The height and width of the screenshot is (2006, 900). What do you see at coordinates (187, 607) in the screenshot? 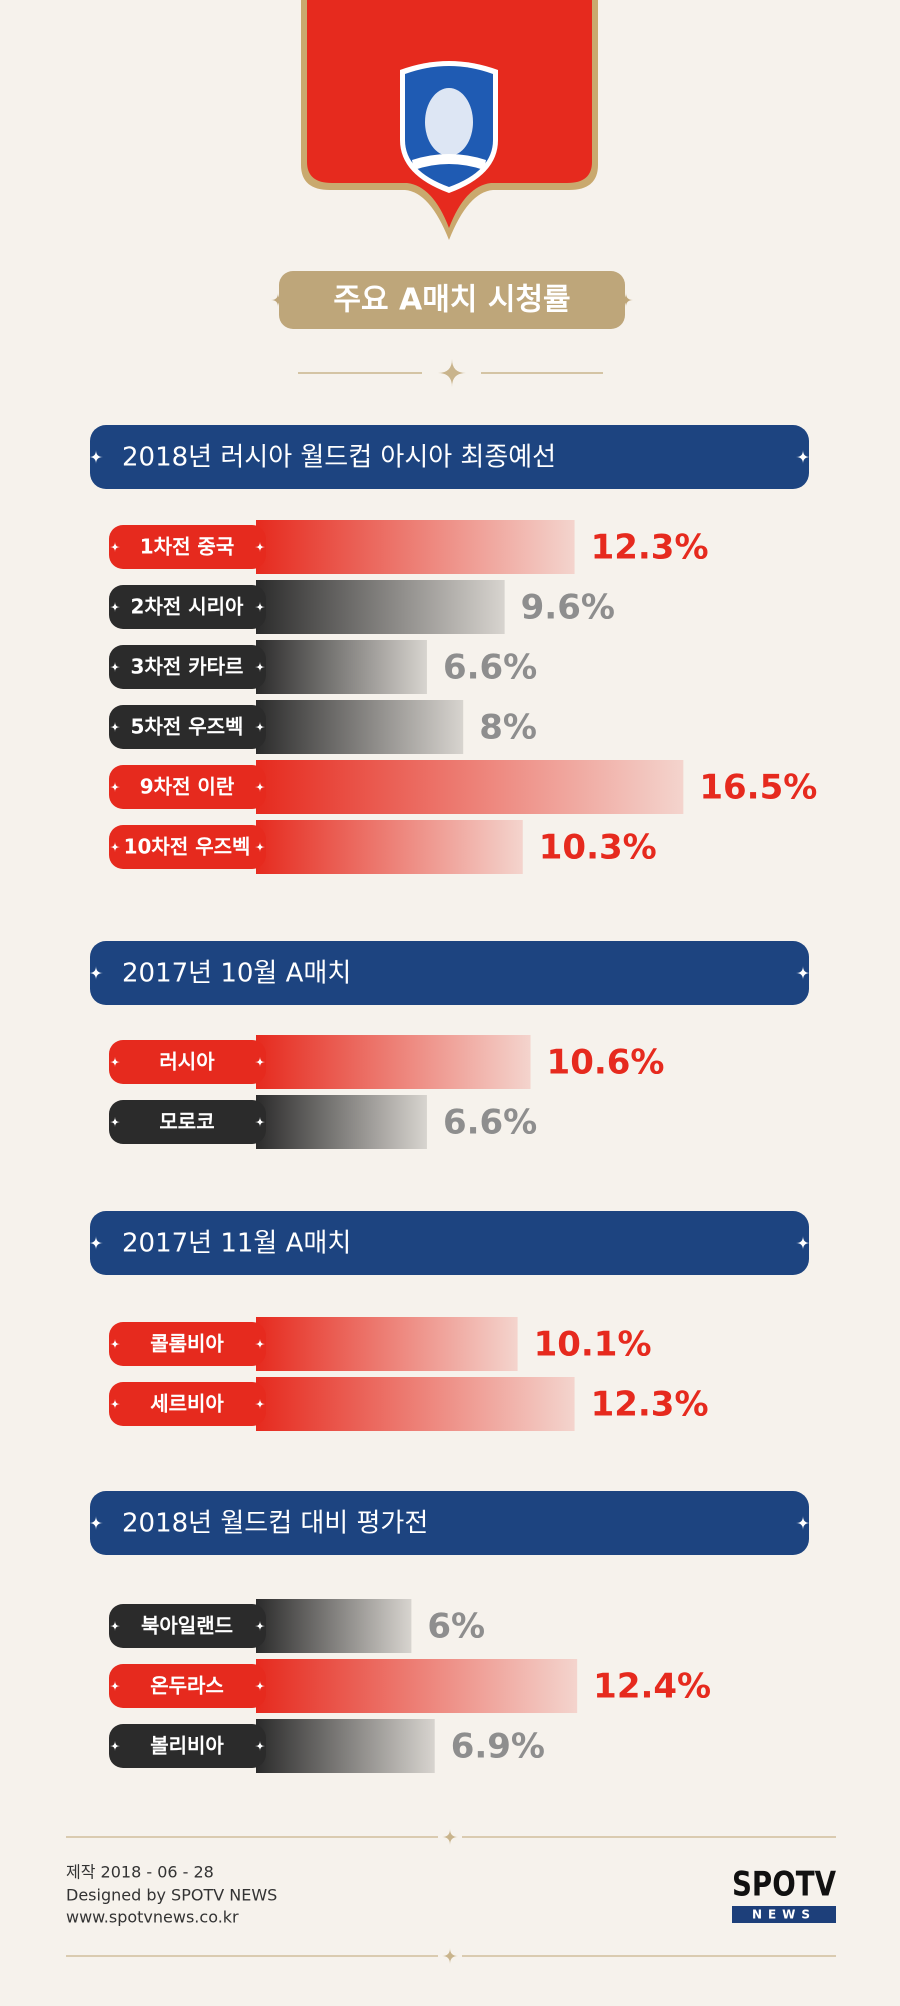
I see `category-label: 2차전 시리아` at bounding box center [187, 607].